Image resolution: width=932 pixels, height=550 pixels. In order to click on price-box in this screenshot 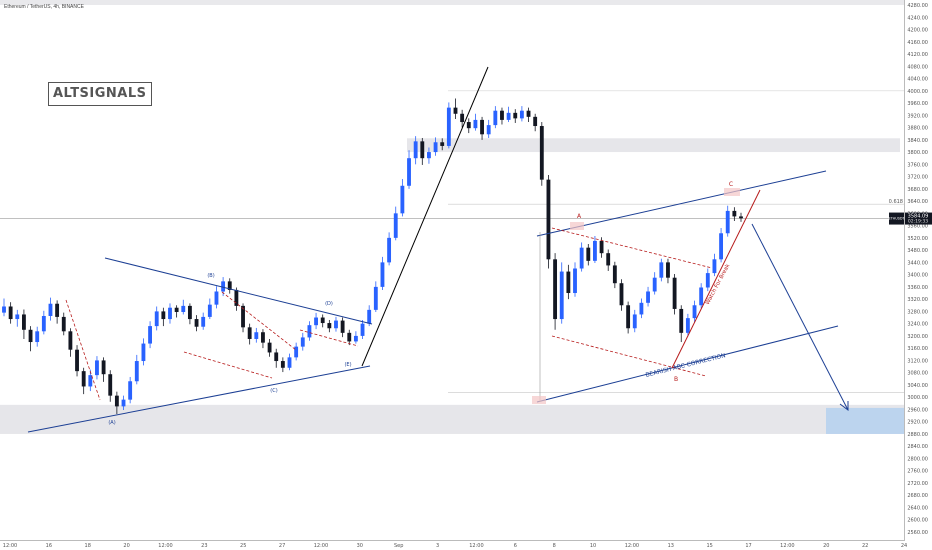, I will do `click(918, 218)`.